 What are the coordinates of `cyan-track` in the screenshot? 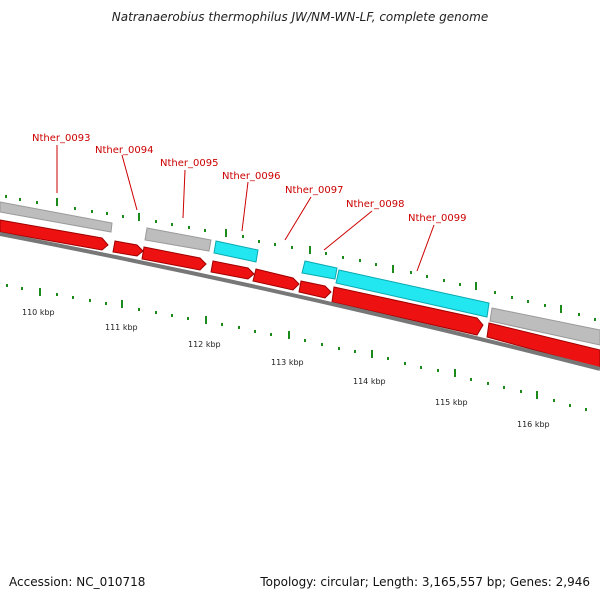 It's located at (351, 279).